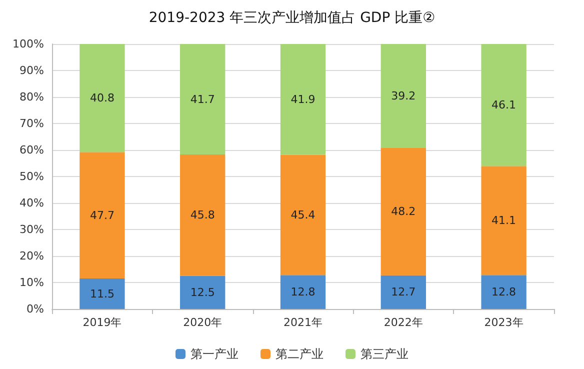 The image size is (584, 369). I want to click on data-label: 41.7, so click(202, 99).